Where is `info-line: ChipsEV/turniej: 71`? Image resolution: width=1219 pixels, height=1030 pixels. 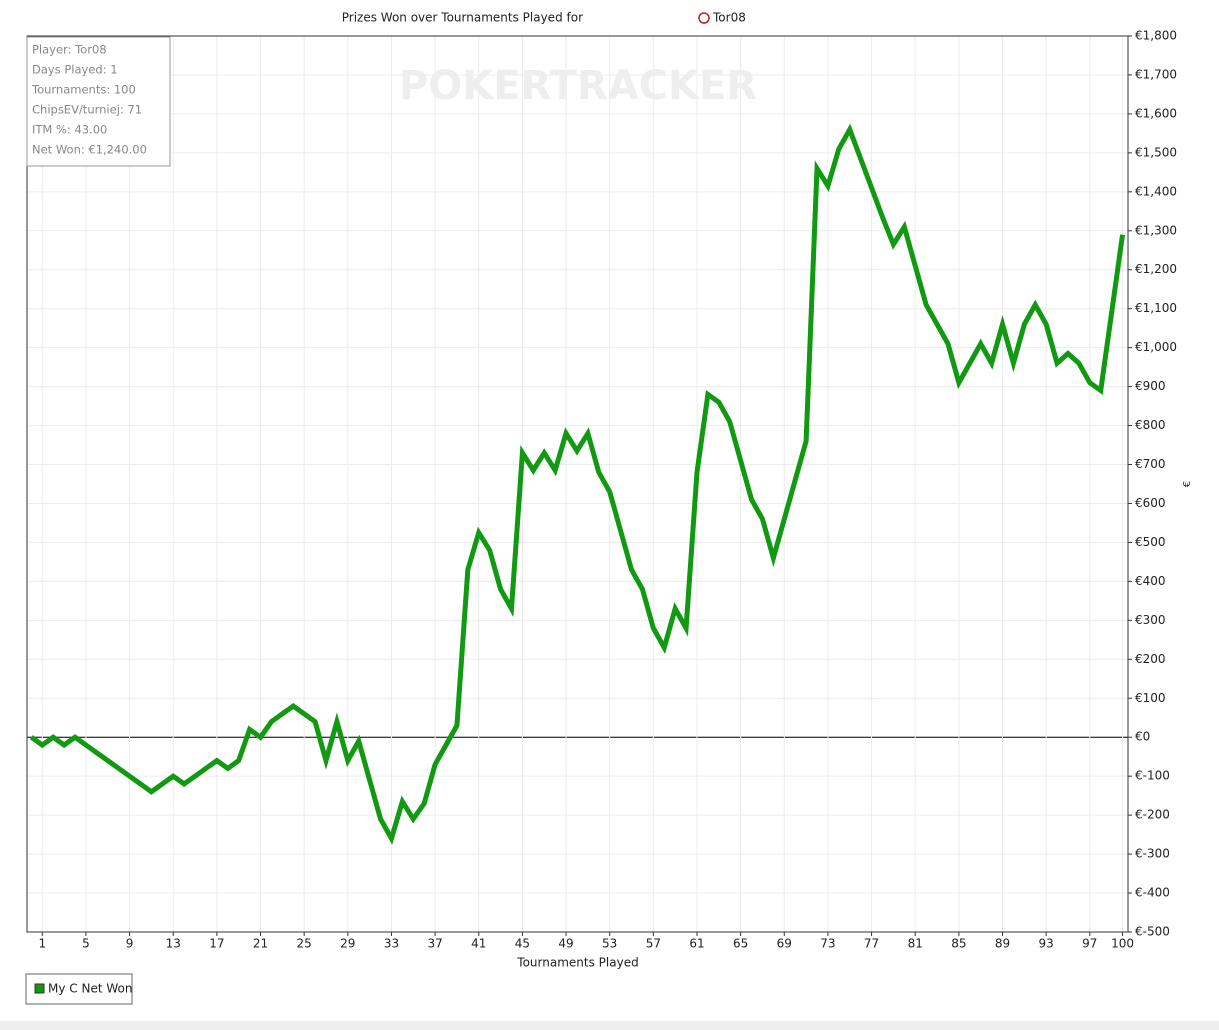
info-line: ChipsEV/turniej: 71 is located at coordinates (87, 110).